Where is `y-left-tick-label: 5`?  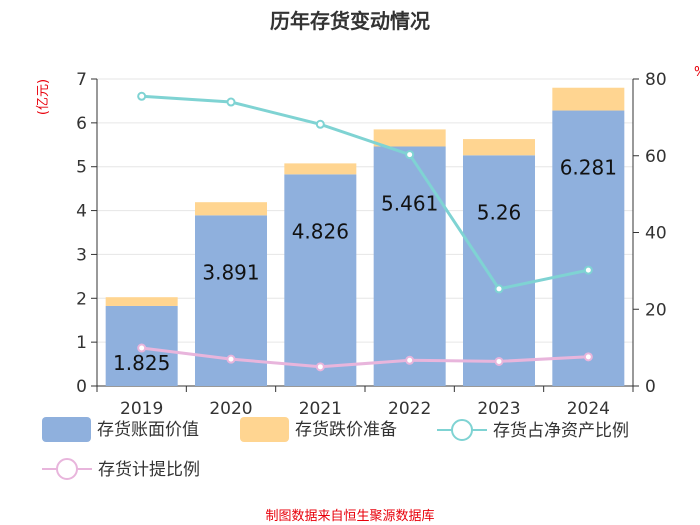
y-left-tick-label: 5 is located at coordinates (81, 168).